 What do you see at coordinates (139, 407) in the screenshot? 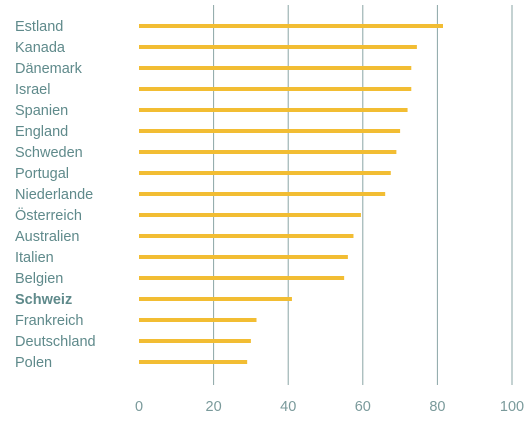
I see `x-tick-label: 0` at bounding box center [139, 407].